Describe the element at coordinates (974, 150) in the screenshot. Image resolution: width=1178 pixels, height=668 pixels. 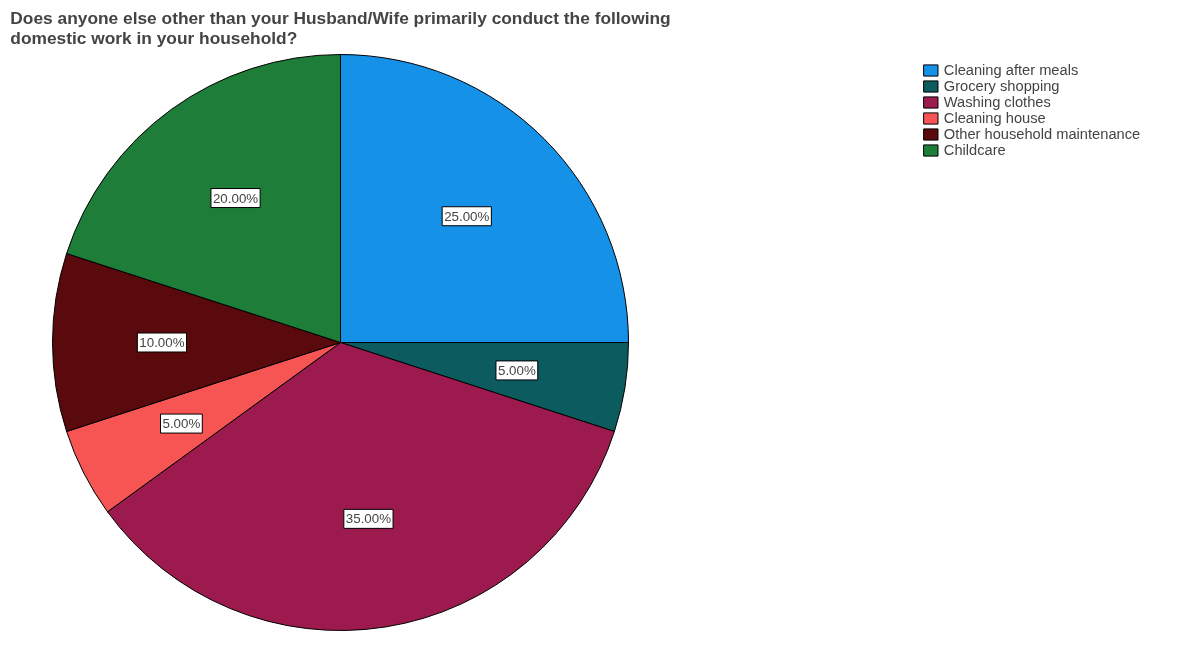
I see `legend-label: Childcare` at that location.